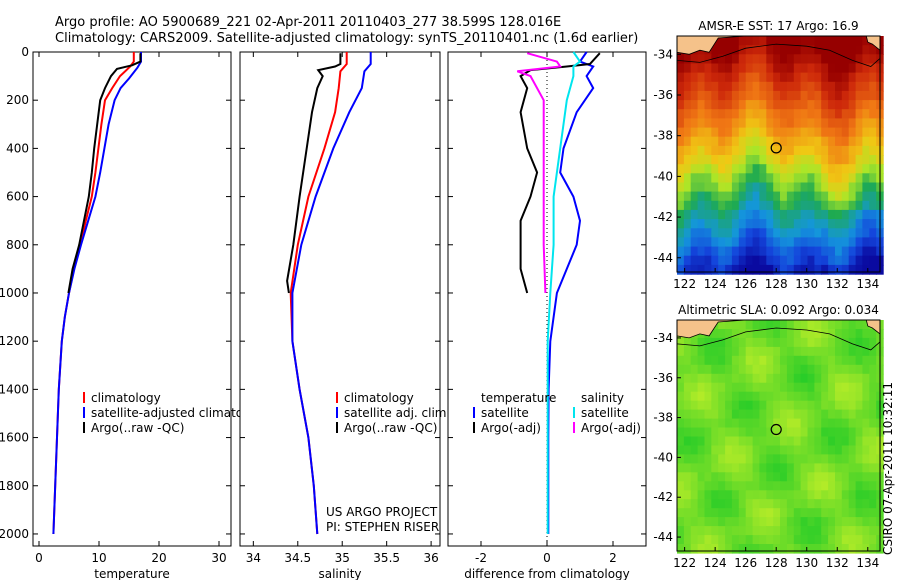 Image resolution: width=900 pixels, height=580 pixels. Describe the element at coordinates (745, 284) in the screenshot. I see `x-tick-label: 126` at that location.